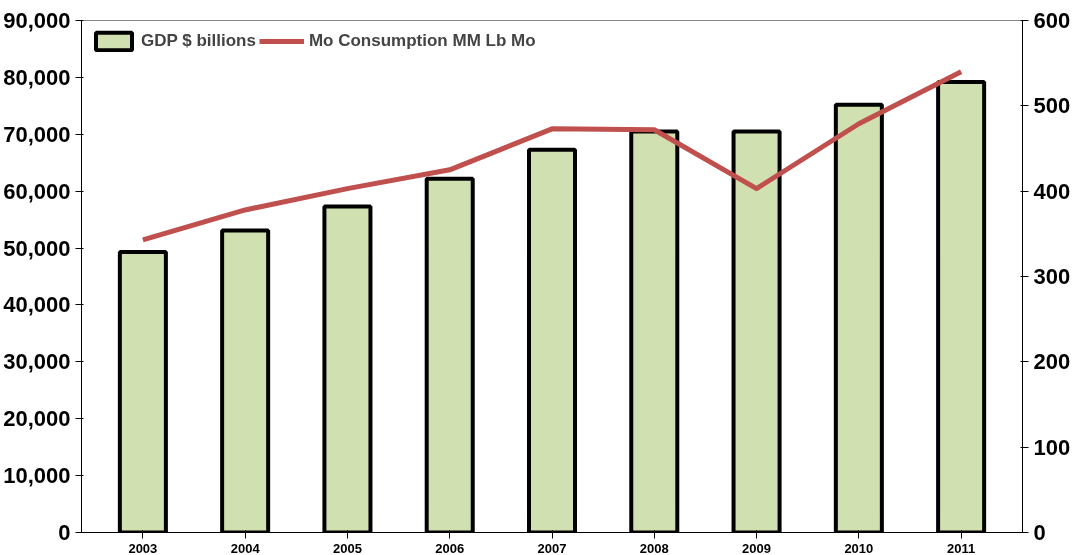 The width and height of the screenshot is (1073, 555). Describe the element at coordinates (1052, 362) in the screenshot. I see `y2-tick-label: 200` at that location.